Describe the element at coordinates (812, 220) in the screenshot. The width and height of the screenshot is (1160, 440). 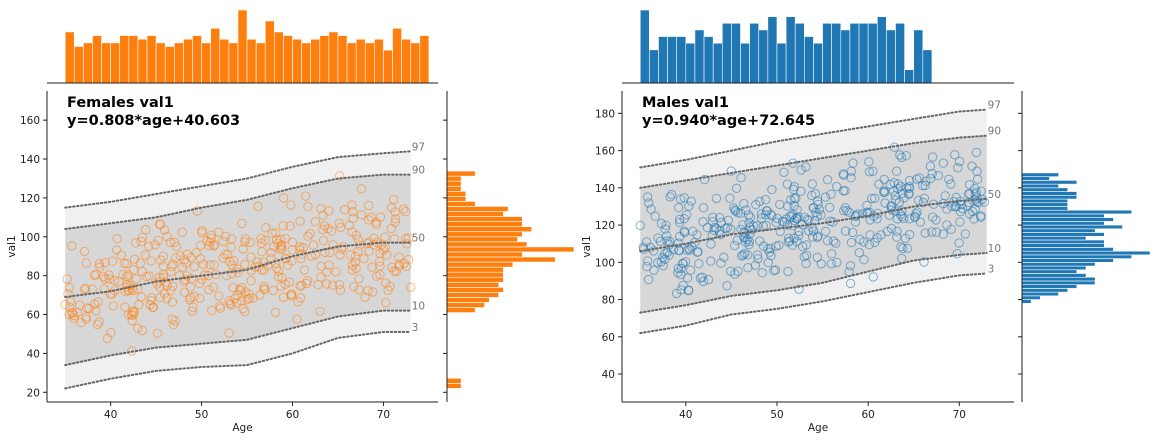
I see `males-scatter-points` at that location.